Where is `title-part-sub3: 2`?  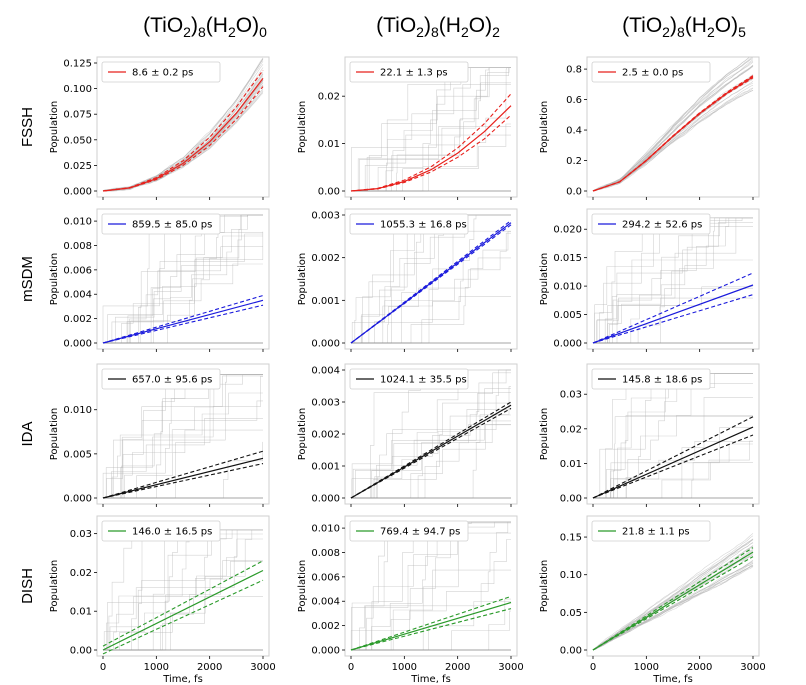
title-part-sub3: 2 is located at coordinates (465, 32).